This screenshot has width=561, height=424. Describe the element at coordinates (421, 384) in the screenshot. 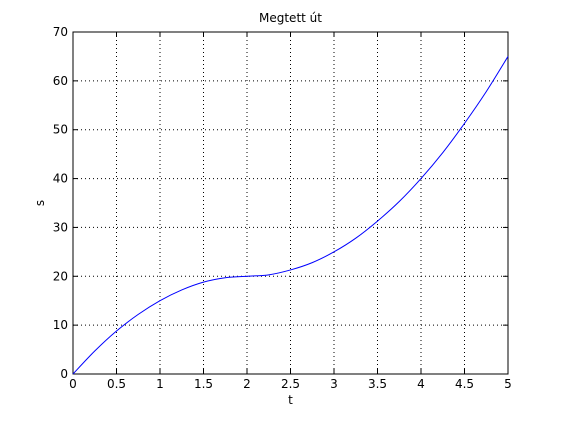

I see `x-tick-label: 4` at that location.